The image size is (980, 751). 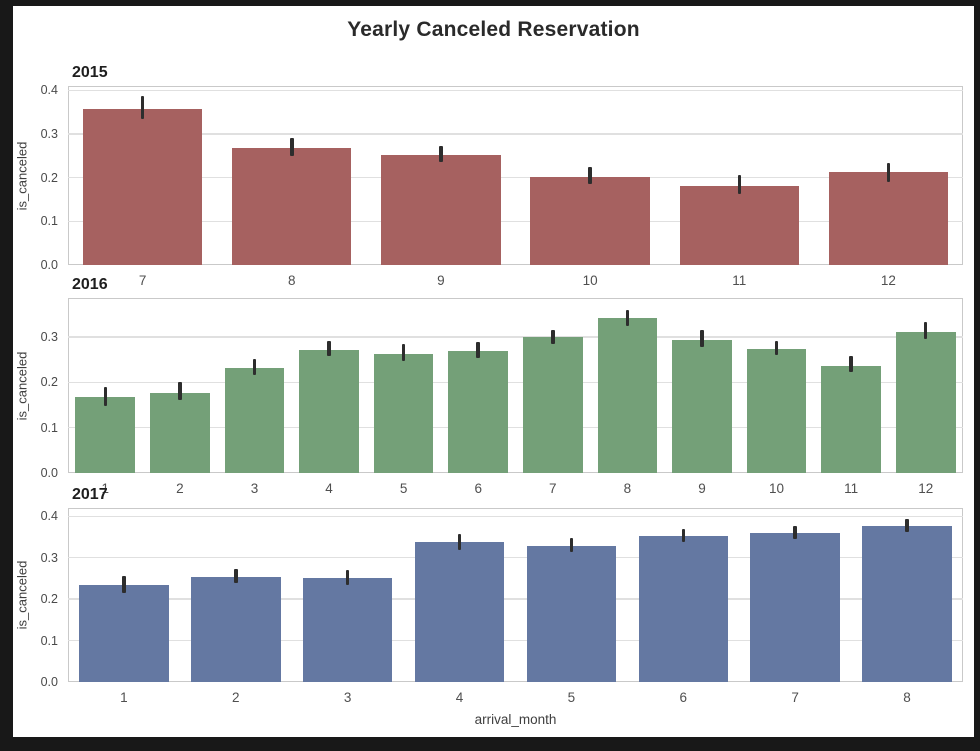 I want to click on x-tick-label: 4, so click(x=459, y=697).